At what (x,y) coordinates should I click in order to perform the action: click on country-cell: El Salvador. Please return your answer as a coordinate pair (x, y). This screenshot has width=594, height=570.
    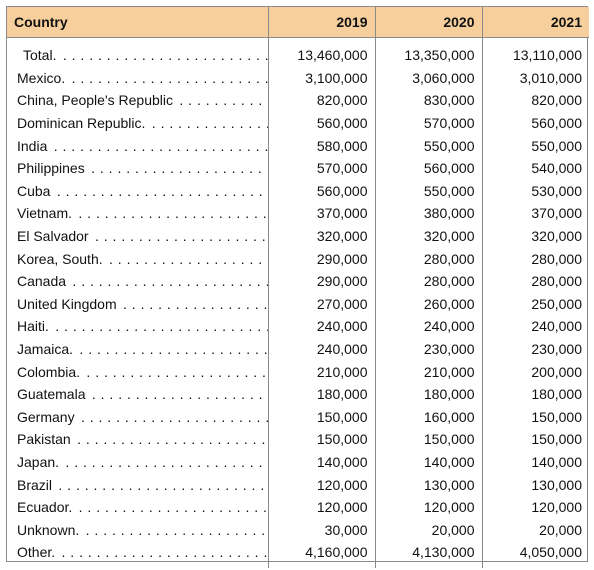
    Looking at the image, I should click on (138, 236).